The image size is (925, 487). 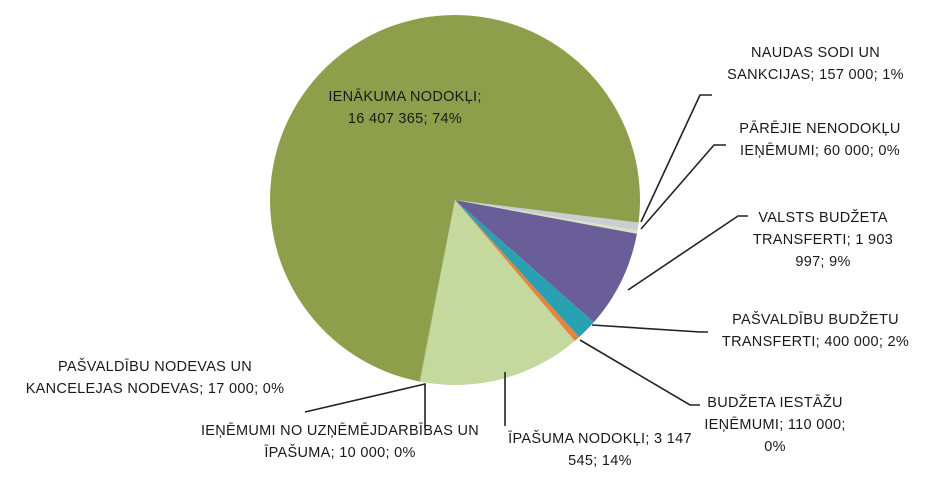 I want to click on data-label: PĀRĒJIE NENODOKĻU IEŅĒMUMI; 60 000; 0%, so click(x=820, y=140).